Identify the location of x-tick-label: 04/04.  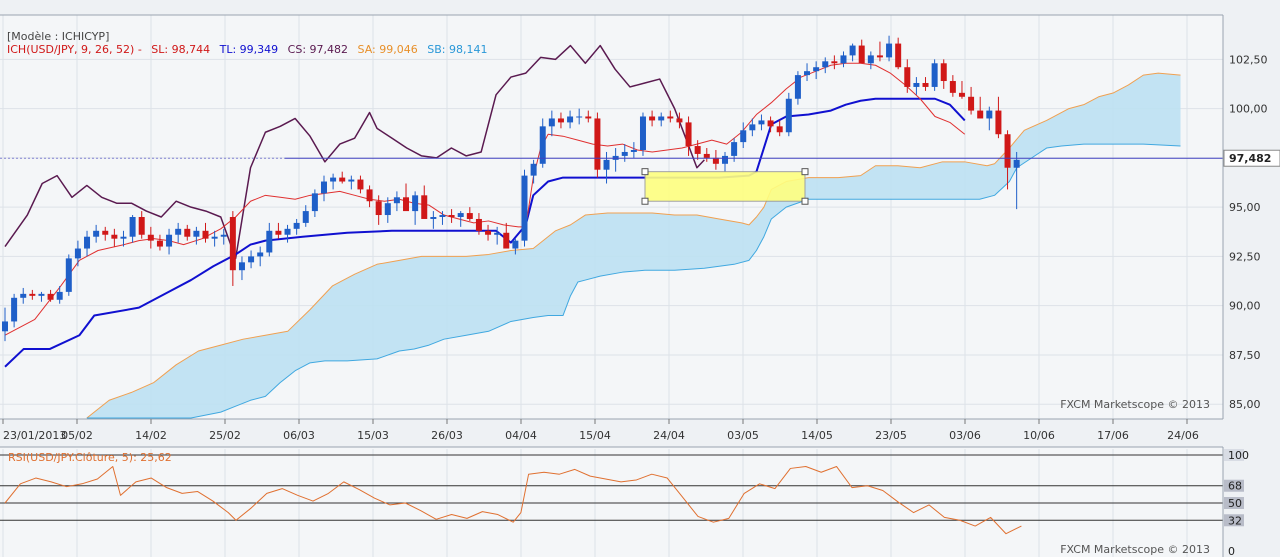
(521, 435).